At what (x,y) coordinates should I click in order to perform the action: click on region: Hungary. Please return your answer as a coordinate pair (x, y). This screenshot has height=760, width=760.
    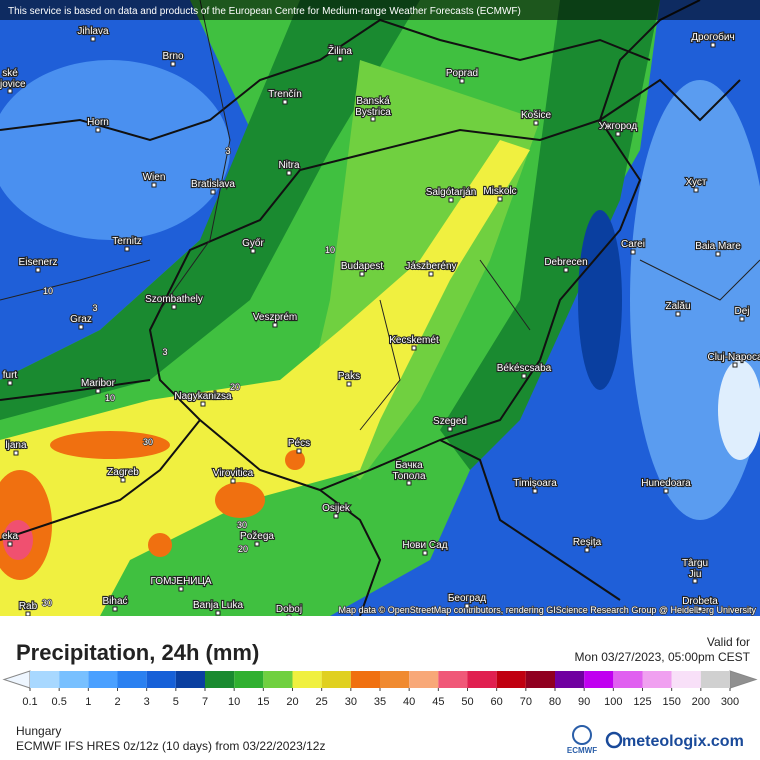
    Looking at the image, I should click on (38, 731).